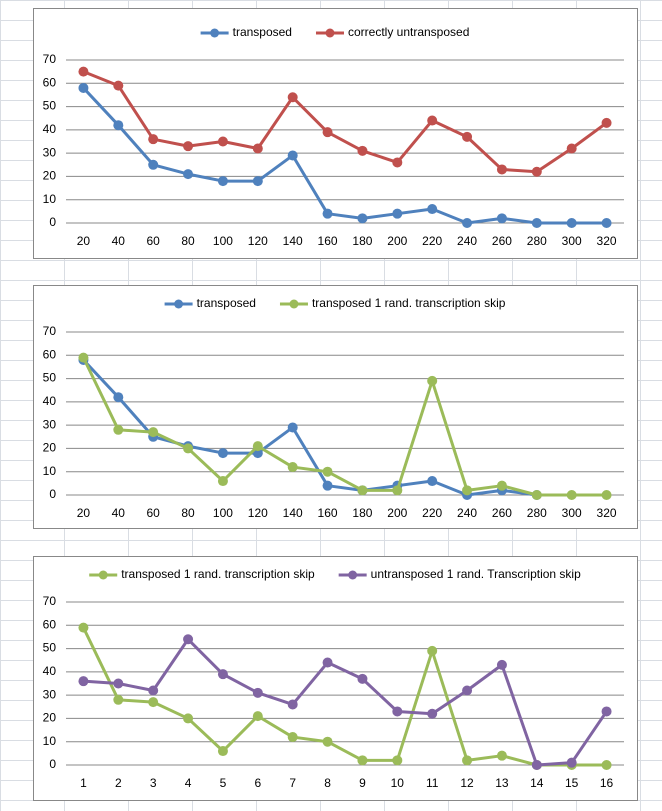 The height and width of the screenshot is (811, 662). Describe the element at coordinates (398, 783) in the screenshot. I see `x-tick-label: 10` at that location.